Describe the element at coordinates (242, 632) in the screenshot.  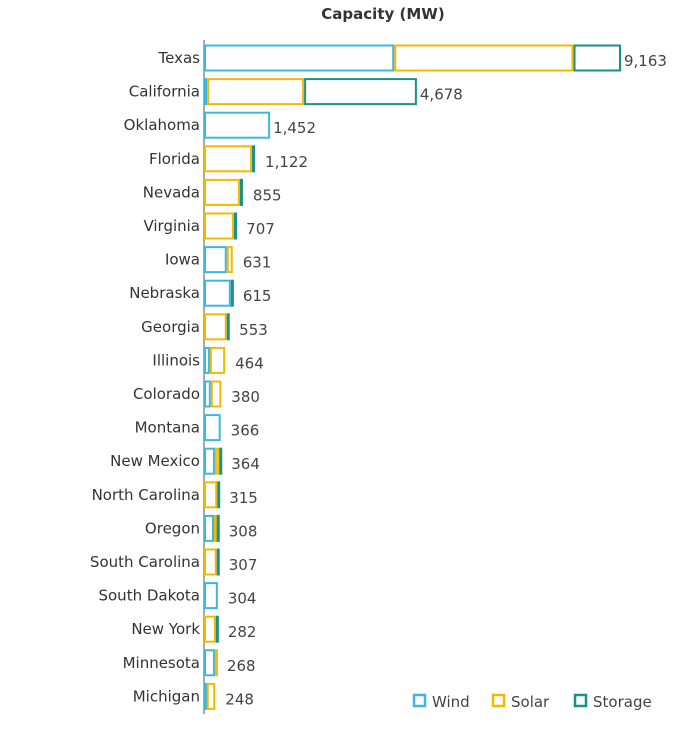
I see `total-label: 282` at that location.